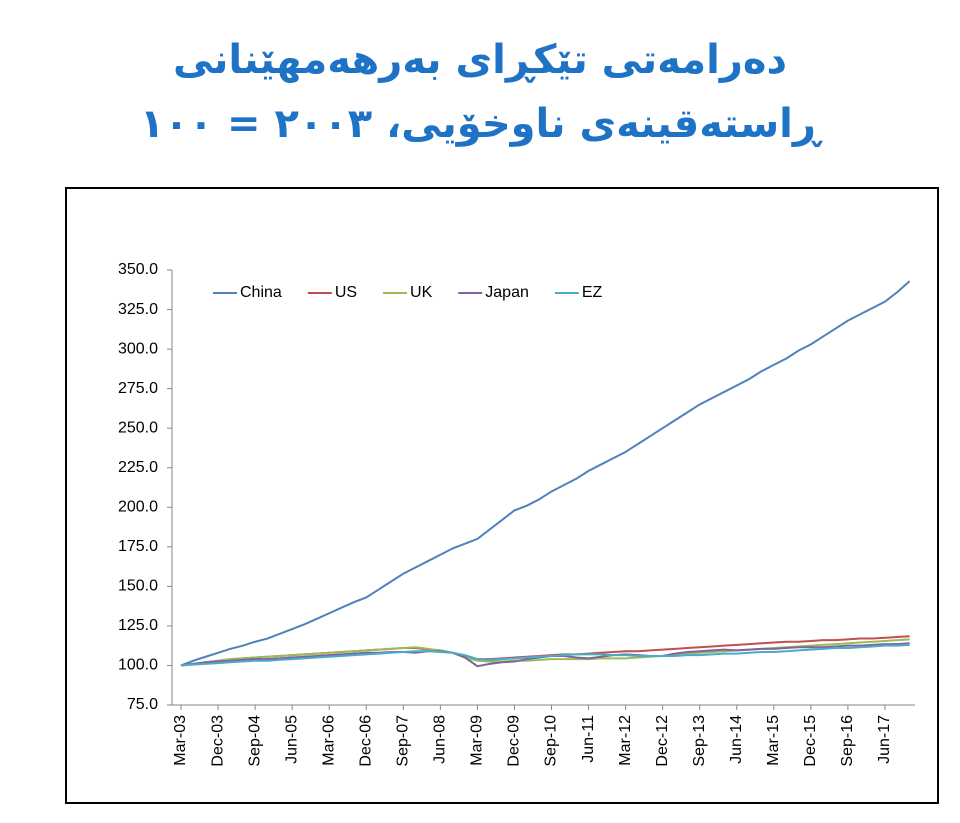 The width and height of the screenshot is (960, 823). Describe the element at coordinates (138, 269) in the screenshot. I see `y-tick-label: 350.0` at that location.